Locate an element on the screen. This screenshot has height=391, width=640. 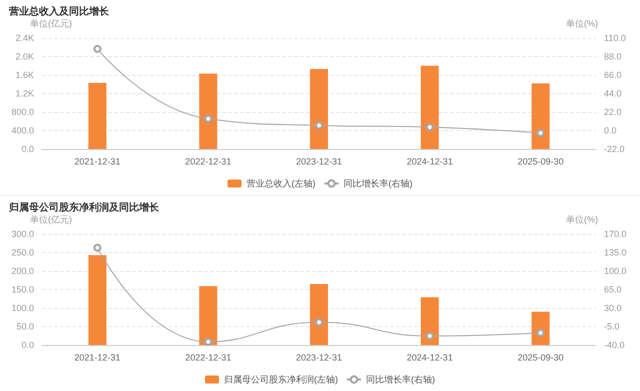
legend-label: 归属母公司股东净利润(左轴) is located at coordinates (281, 379).